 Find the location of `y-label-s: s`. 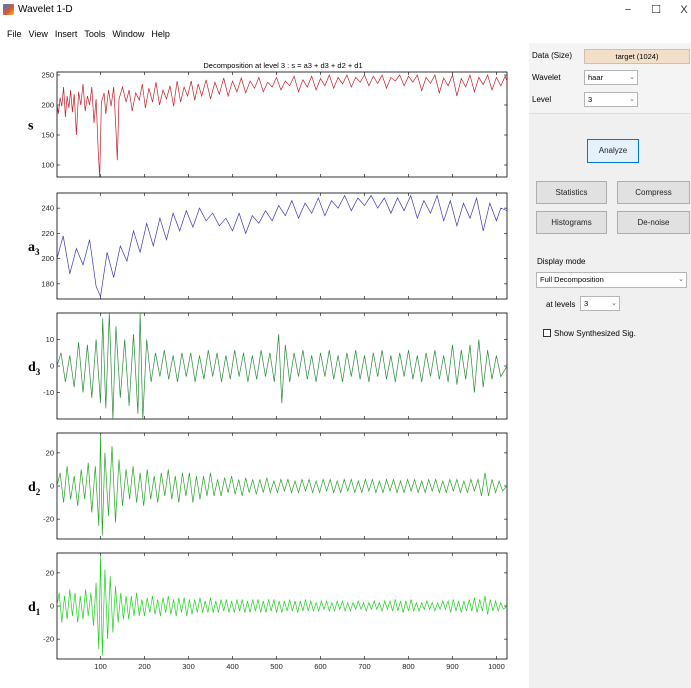

y-label-s: s is located at coordinates (31, 126).